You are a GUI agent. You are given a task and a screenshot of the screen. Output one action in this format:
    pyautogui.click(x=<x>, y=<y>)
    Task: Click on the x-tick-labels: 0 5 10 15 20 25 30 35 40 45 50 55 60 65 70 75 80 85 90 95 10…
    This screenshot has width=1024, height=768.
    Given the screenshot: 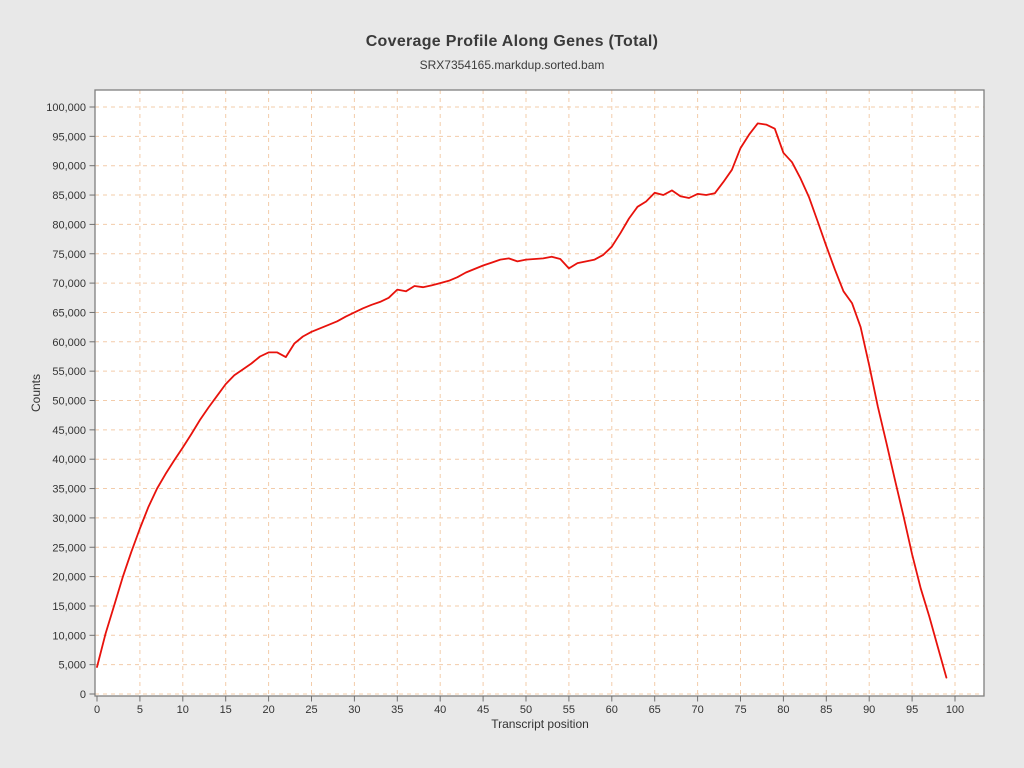 What is the action you would take?
    pyautogui.click(x=529, y=710)
    